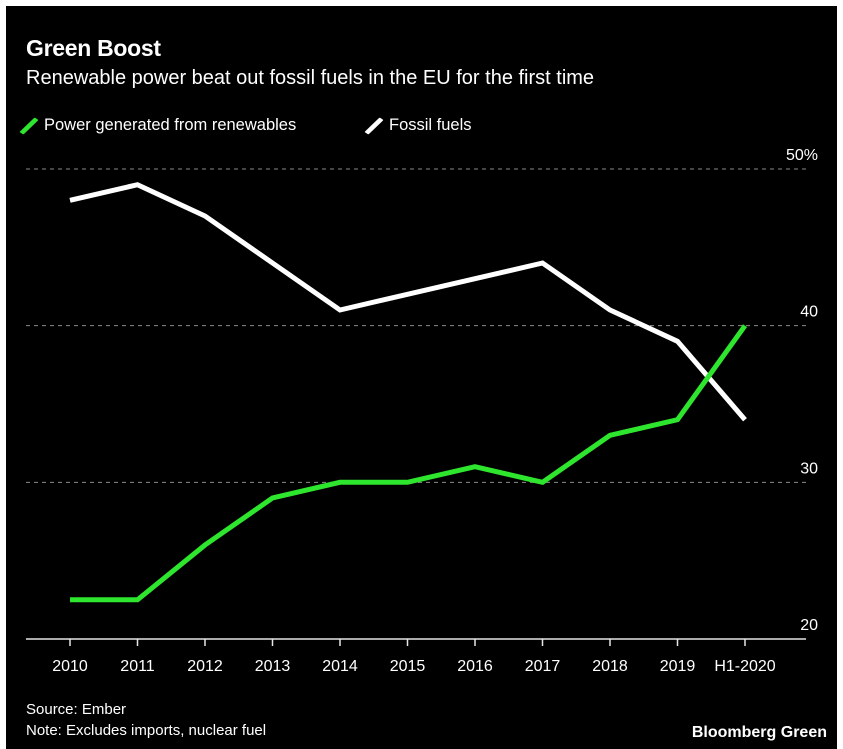 Image resolution: width=843 pixels, height=749 pixels. Describe the element at coordinates (137, 666) in the screenshot. I see `x-tick-label: 2011` at that location.